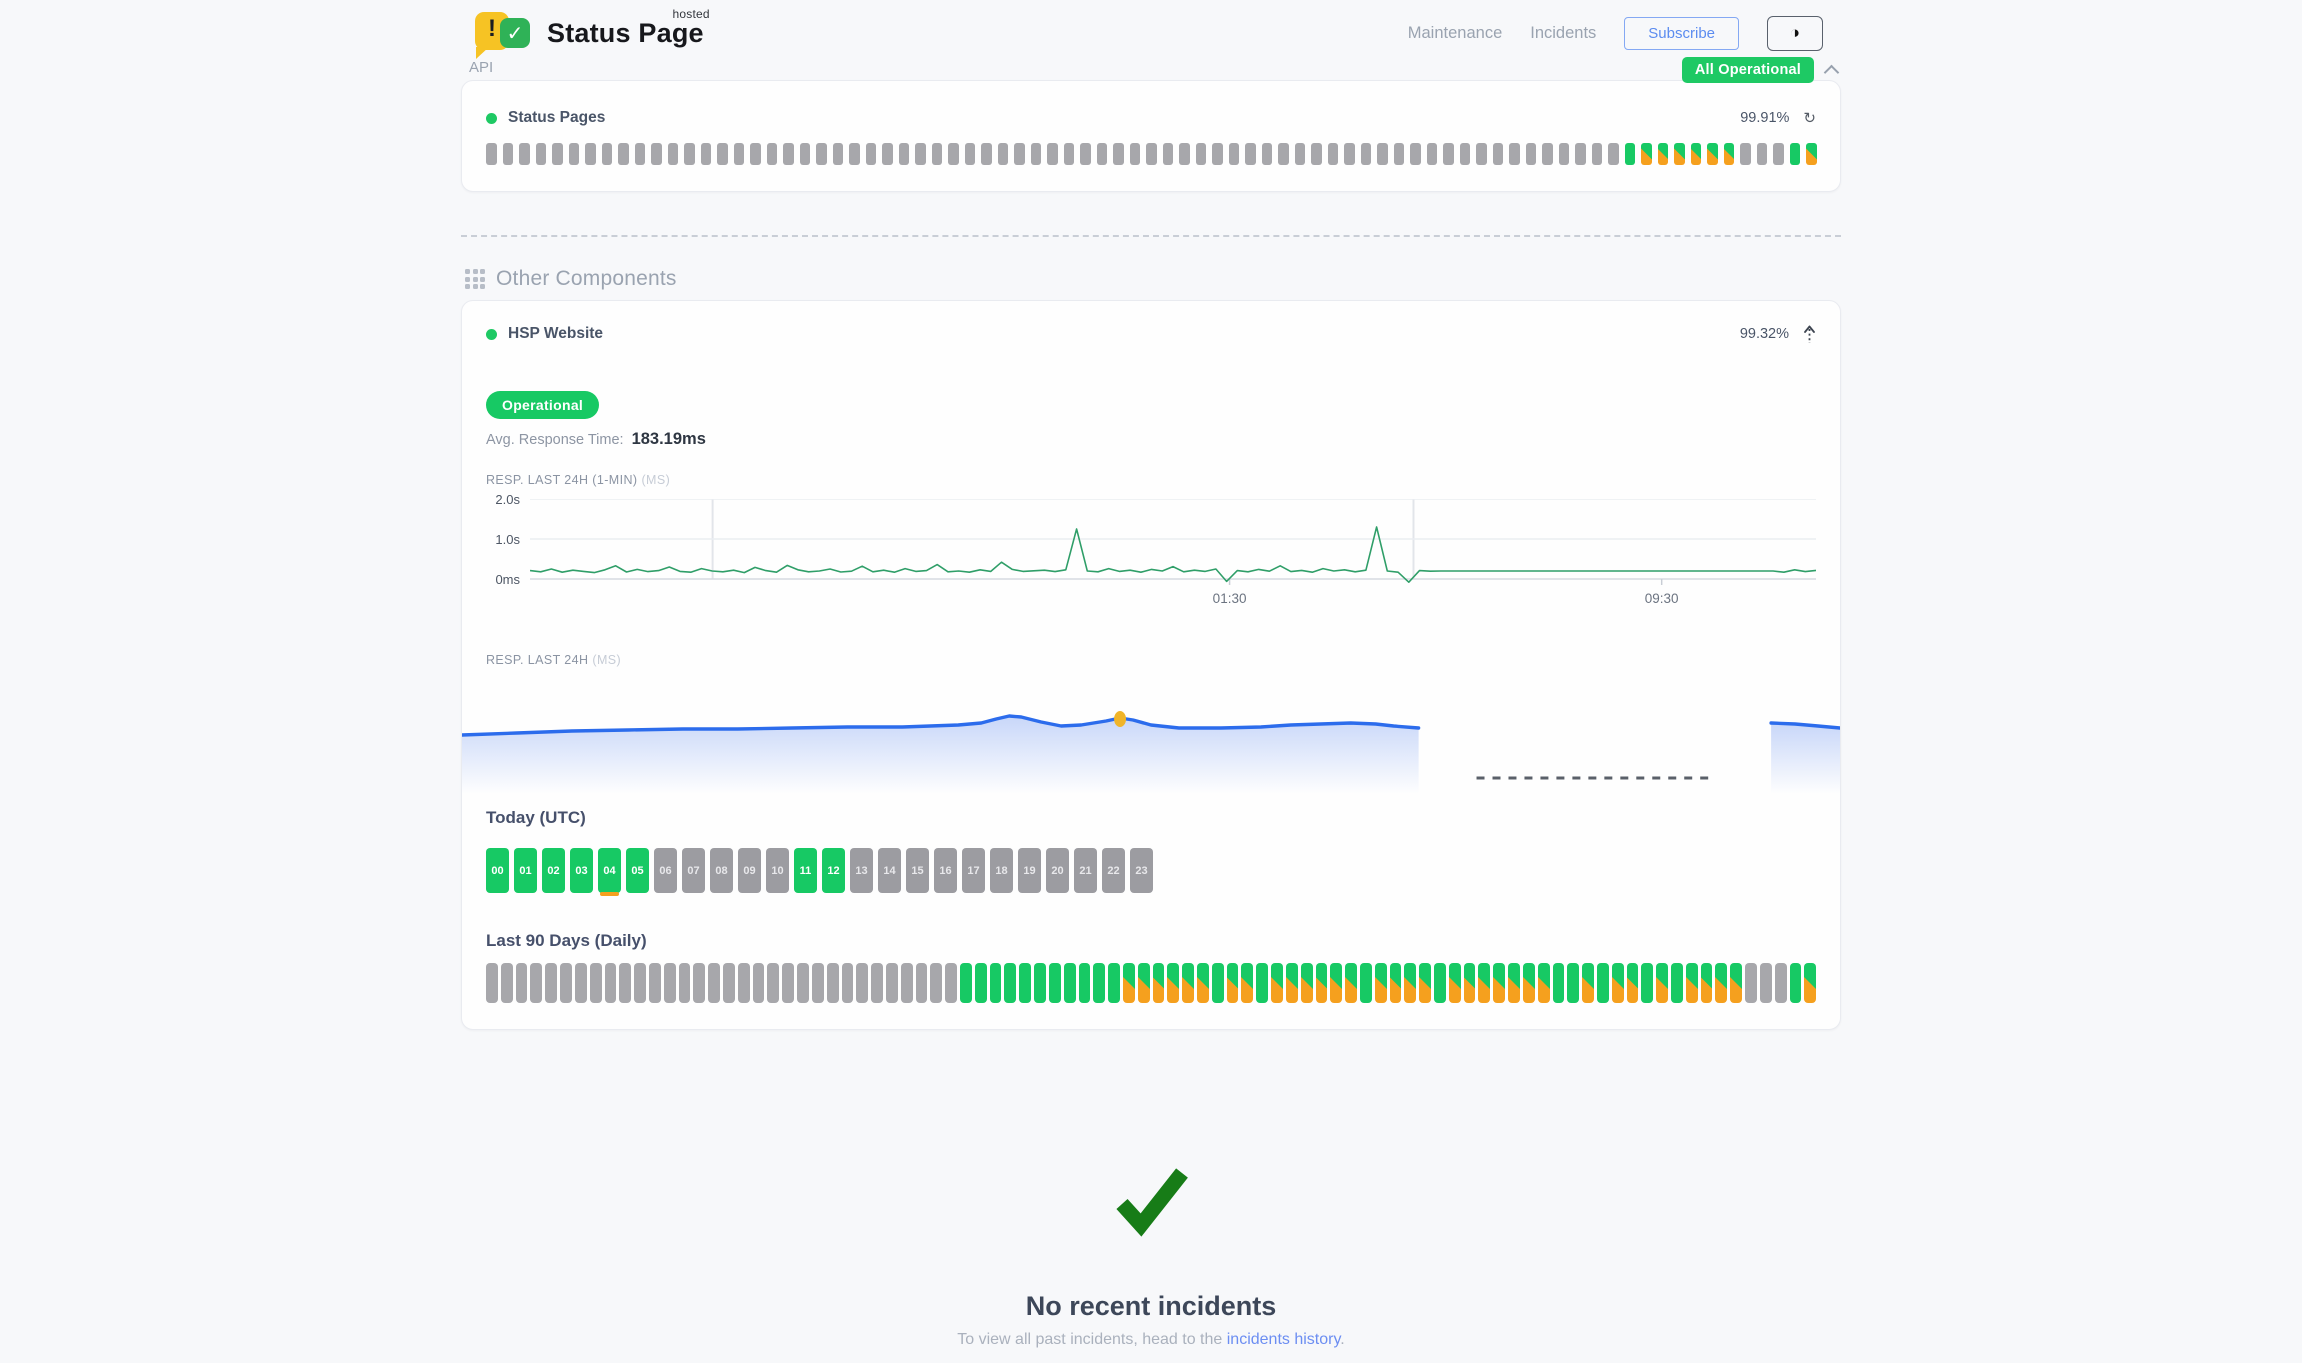  What do you see at coordinates (609, 872) in the screenshot?
I see `hour-cell-04: 04` at bounding box center [609, 872].